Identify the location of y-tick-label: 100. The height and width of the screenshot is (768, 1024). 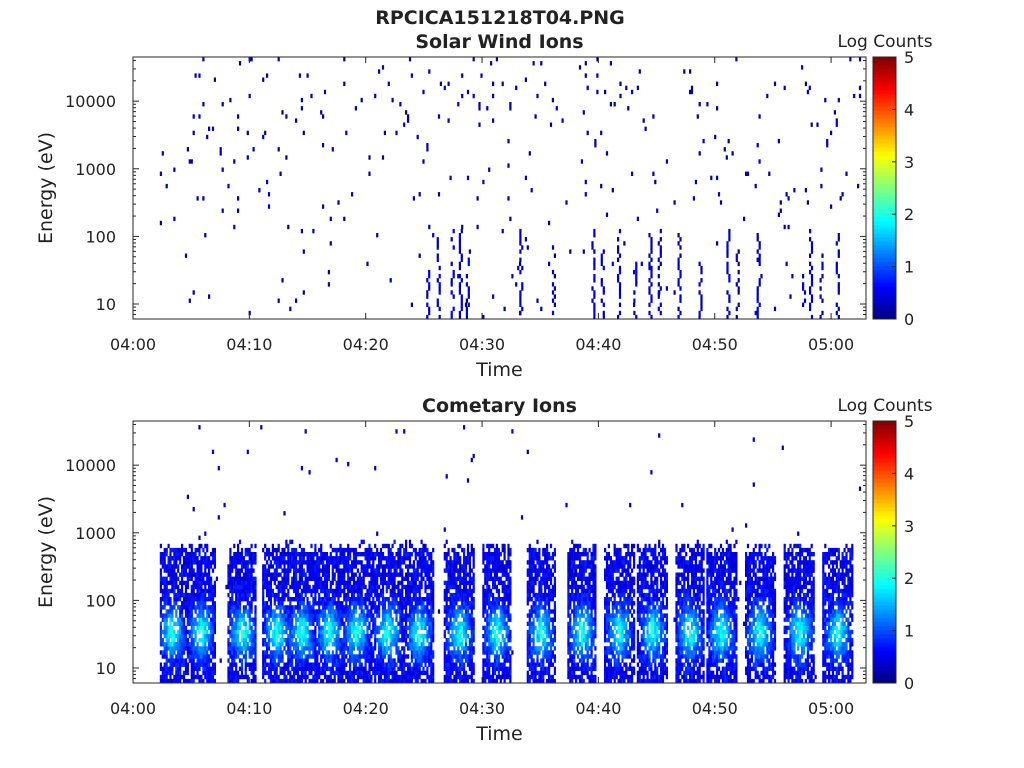
(100, 236).